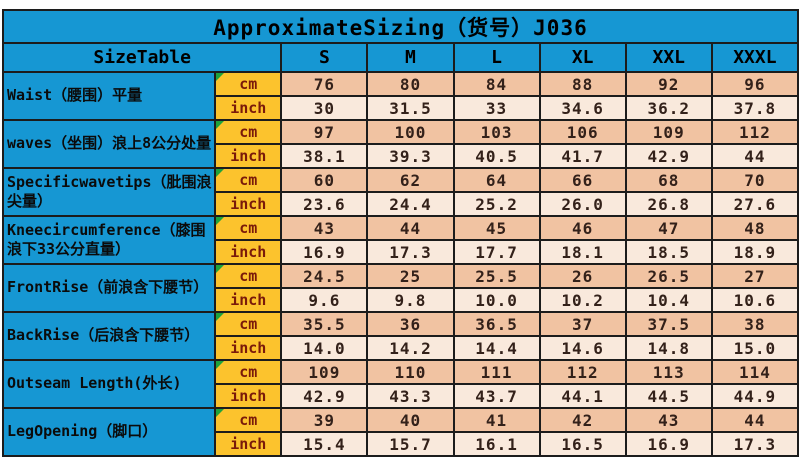 The height and width of the screenshot is (460, 800). I want to click on value-cell-cm: 37.5, so click(668, 324).